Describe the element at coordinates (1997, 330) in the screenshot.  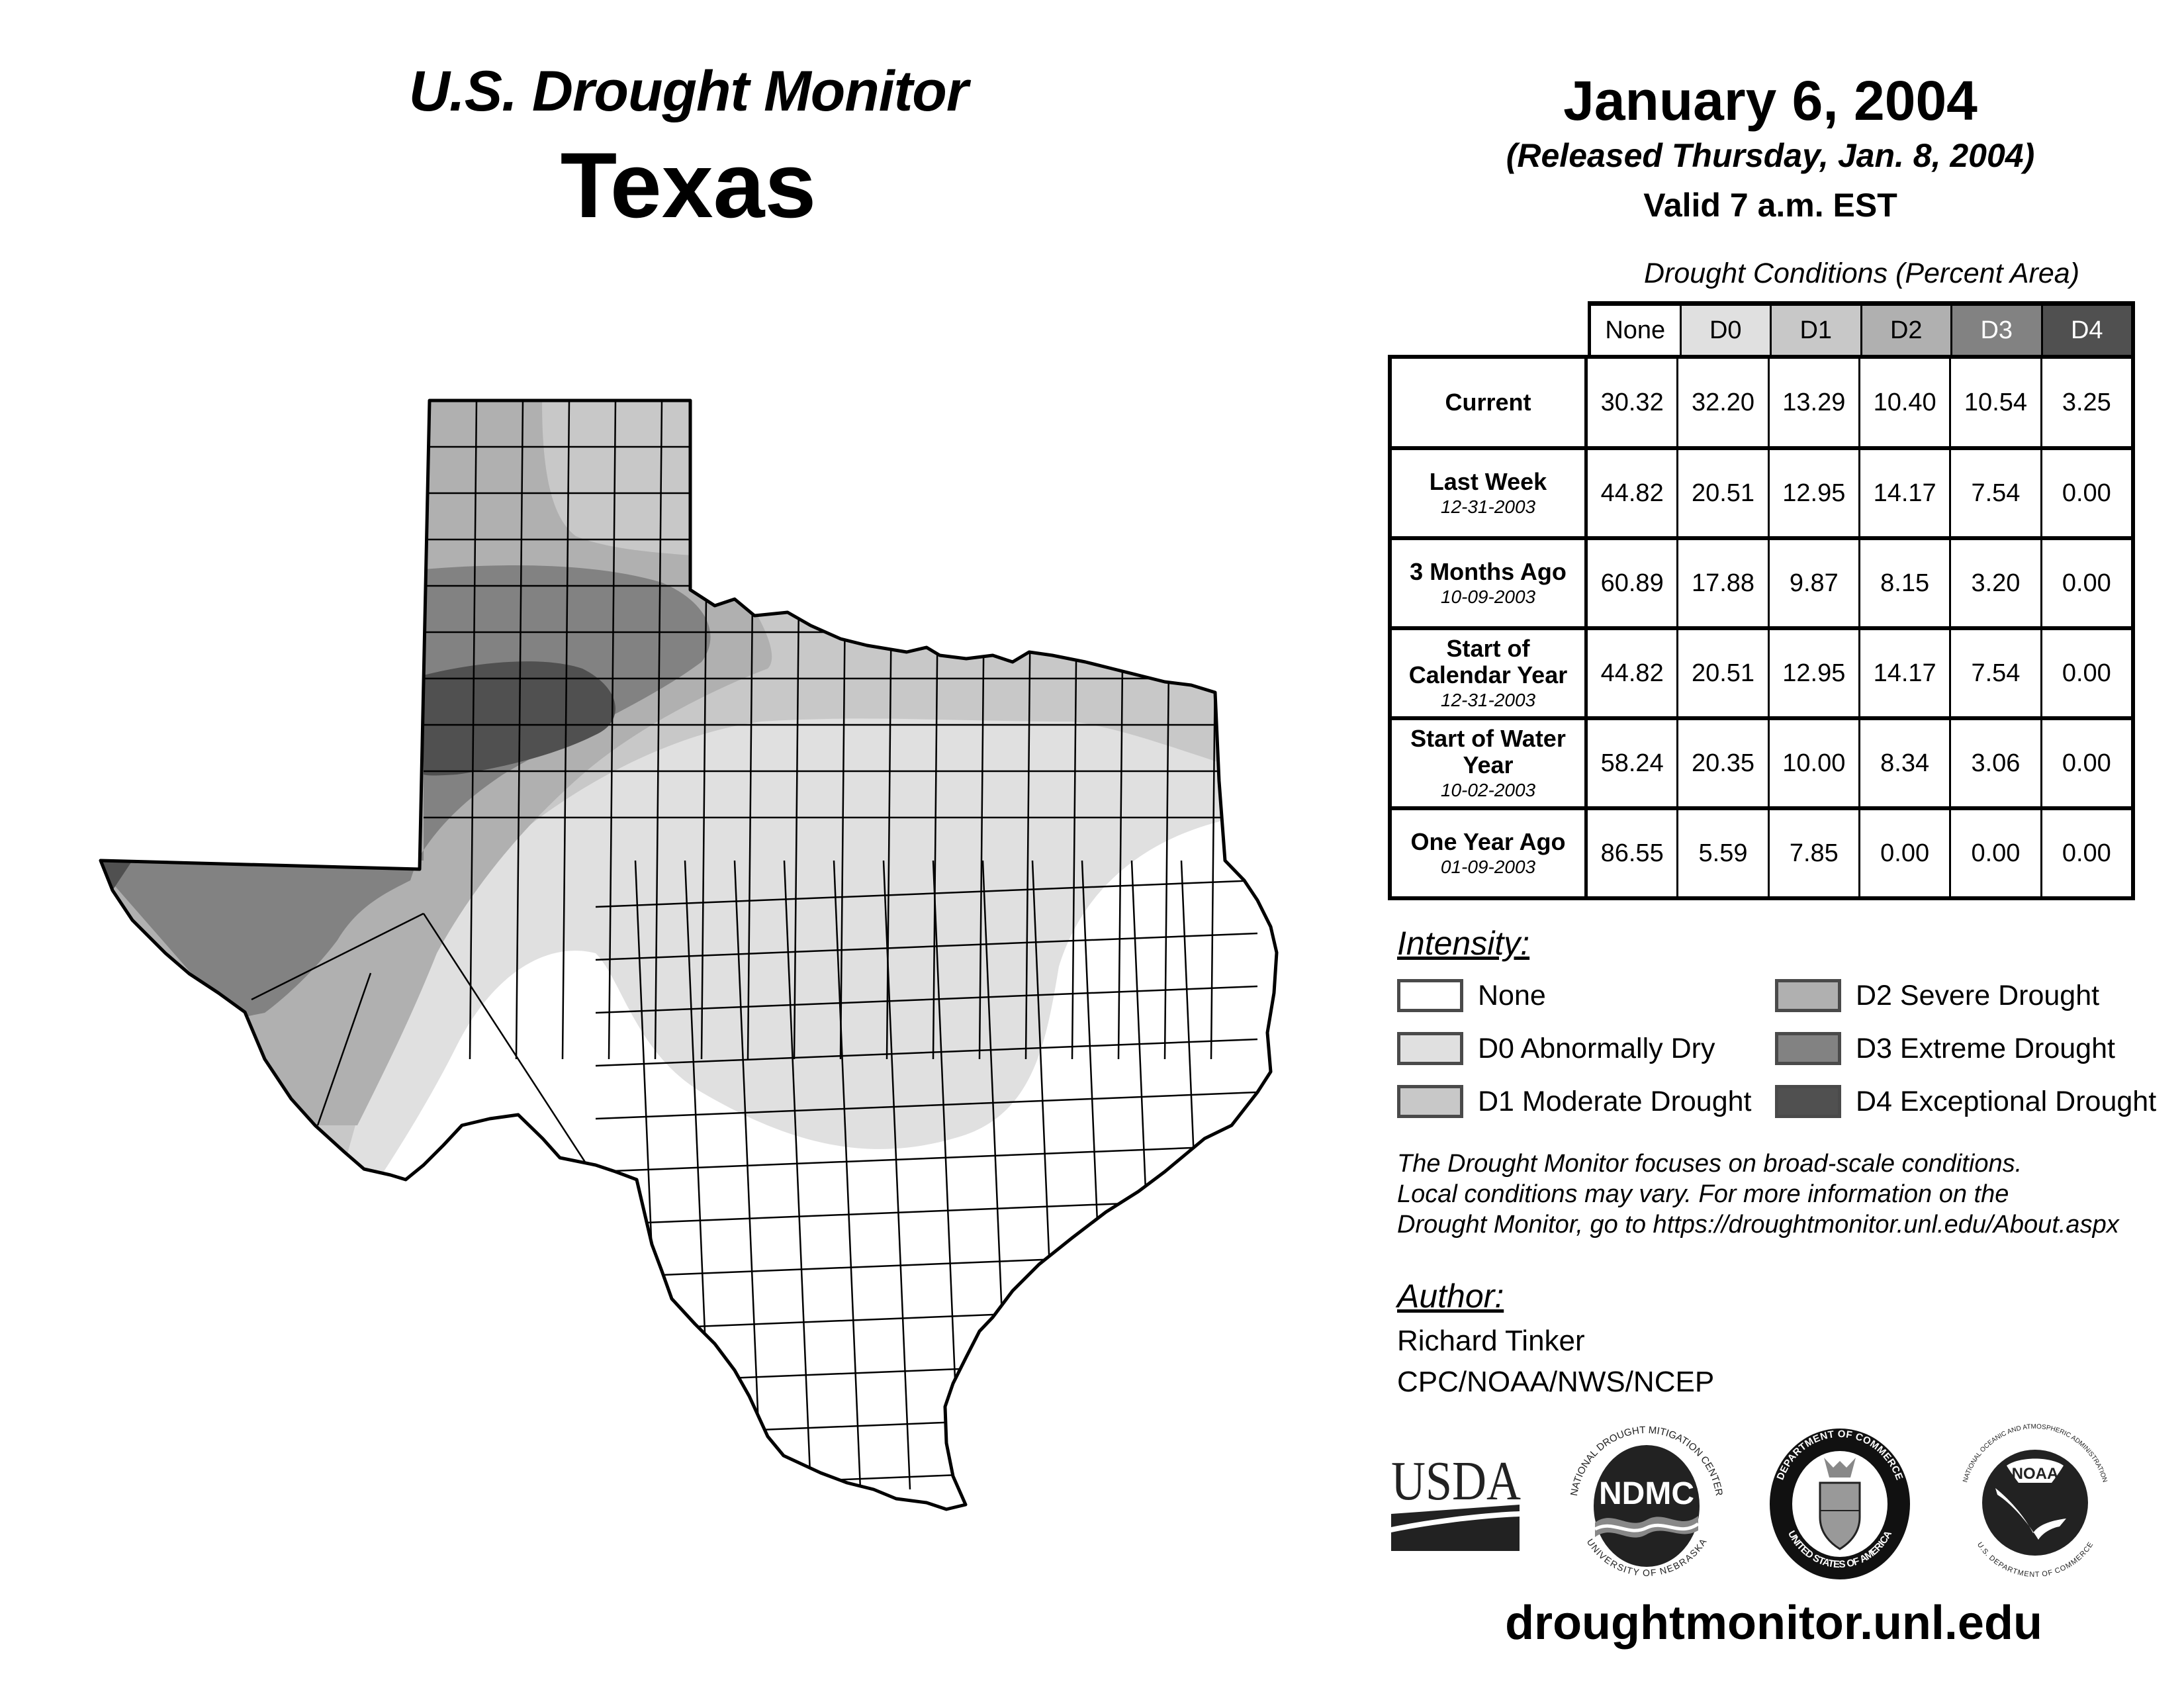
I see `column-header-d3: D3` at that location.